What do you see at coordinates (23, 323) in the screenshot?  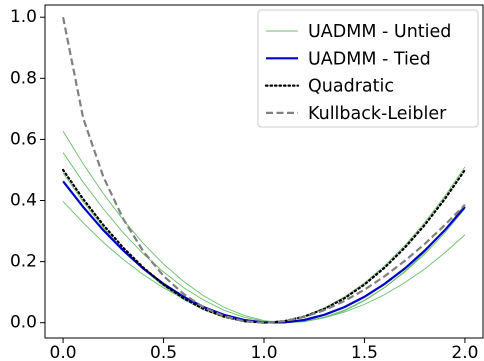 I see `y-tick-label: 0.0` at bounding box center [23, 323].